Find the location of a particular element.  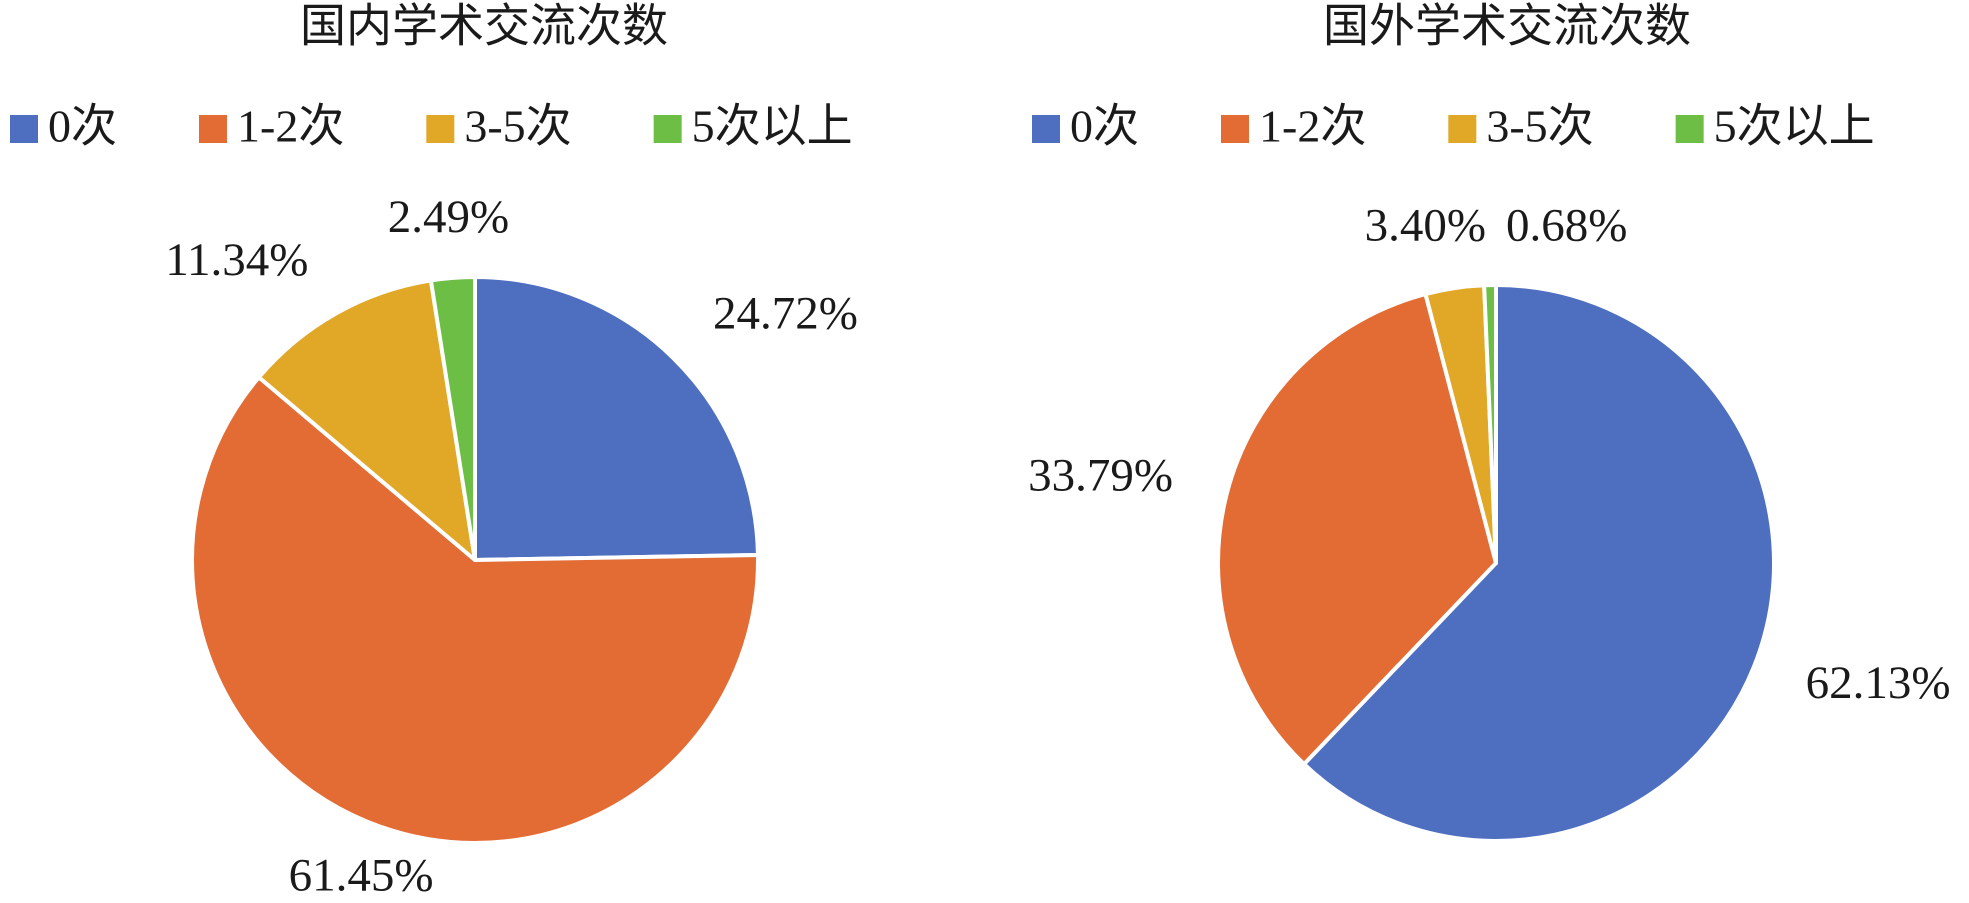

chart-title: 国内学术交流次数 is located at coordinates (484, 26).